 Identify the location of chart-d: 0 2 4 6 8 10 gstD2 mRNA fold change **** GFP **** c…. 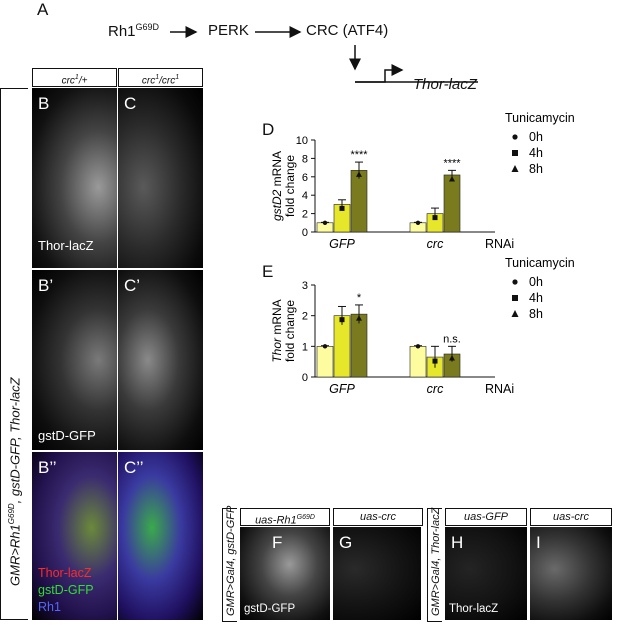
(422, 181).